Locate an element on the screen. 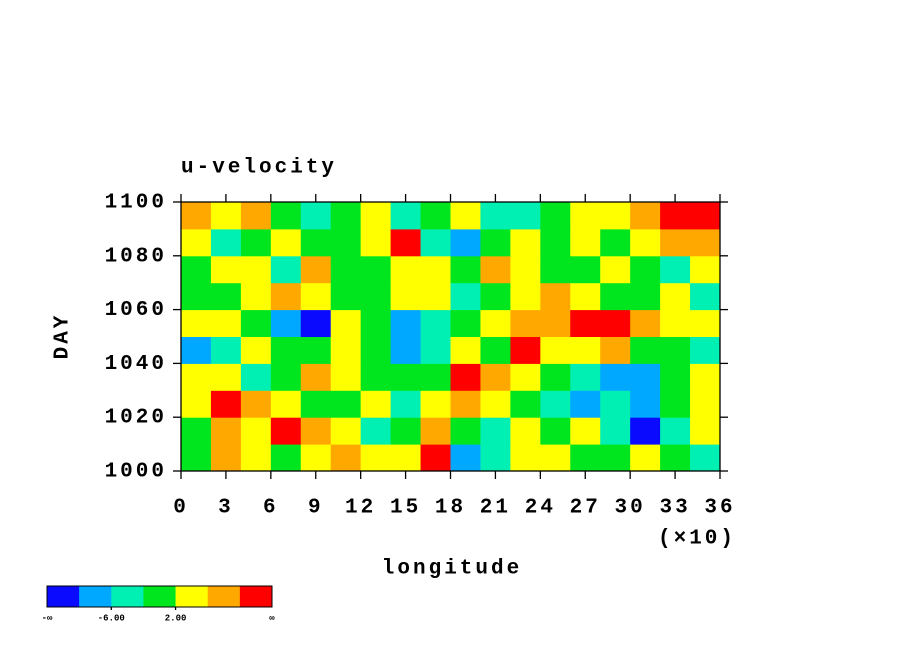  x-tick-label: 21 is located at coordinates (495, 508).